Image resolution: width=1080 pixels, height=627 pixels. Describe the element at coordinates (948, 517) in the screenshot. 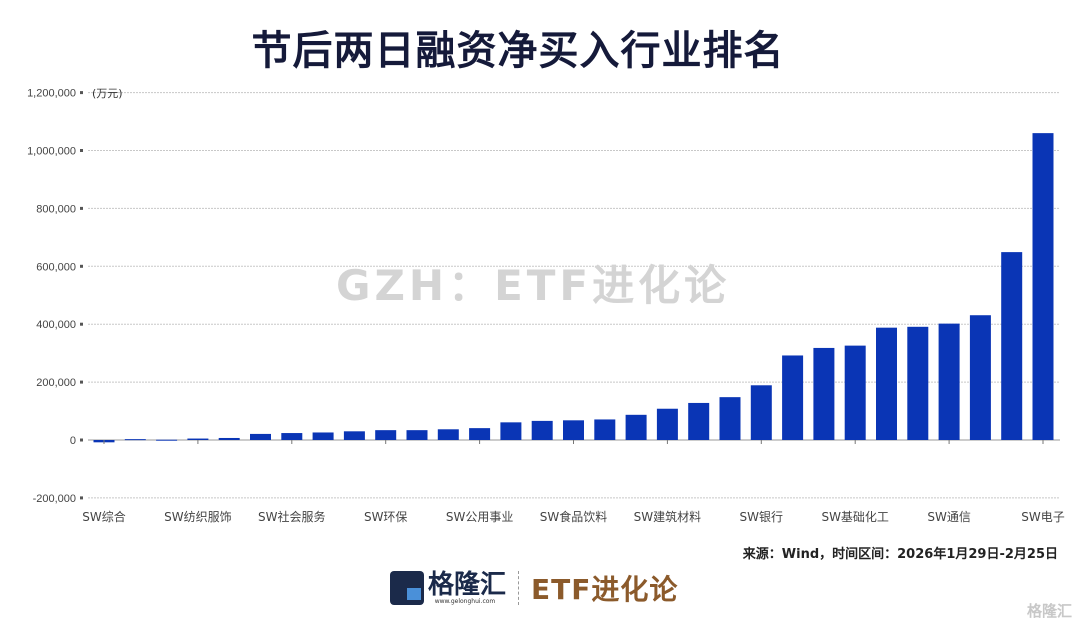

I see `x-tick-label: SW通信` at that location.